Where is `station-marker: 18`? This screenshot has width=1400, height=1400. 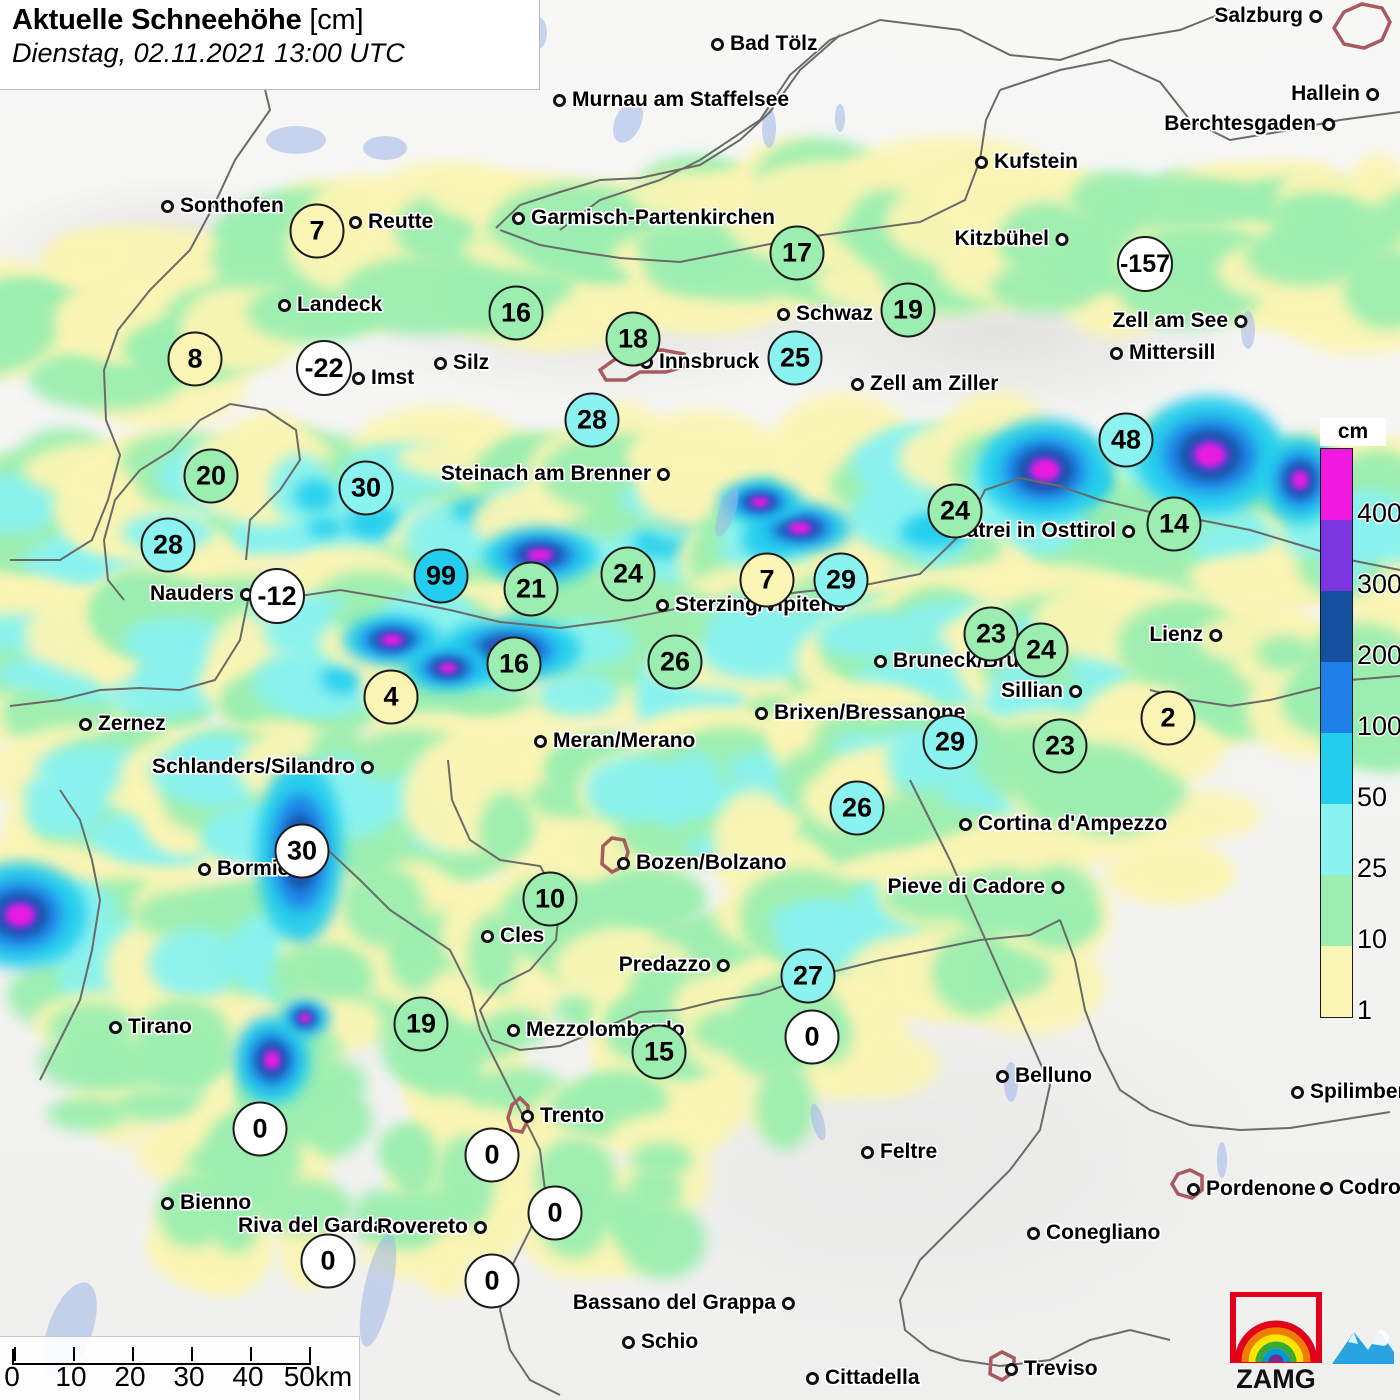
station-marker: 18 is located at coordinates (633, 339).